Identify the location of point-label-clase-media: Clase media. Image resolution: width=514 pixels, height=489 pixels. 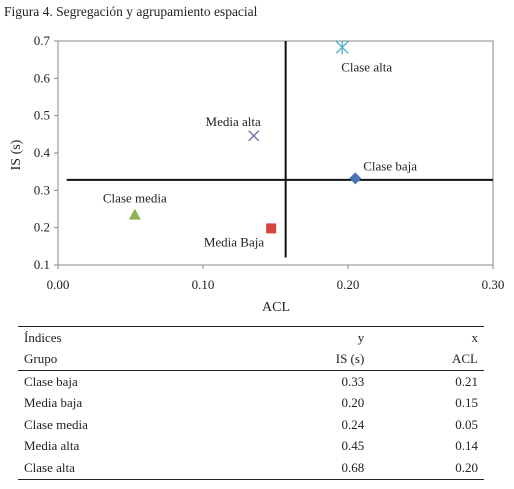
(135, 198).